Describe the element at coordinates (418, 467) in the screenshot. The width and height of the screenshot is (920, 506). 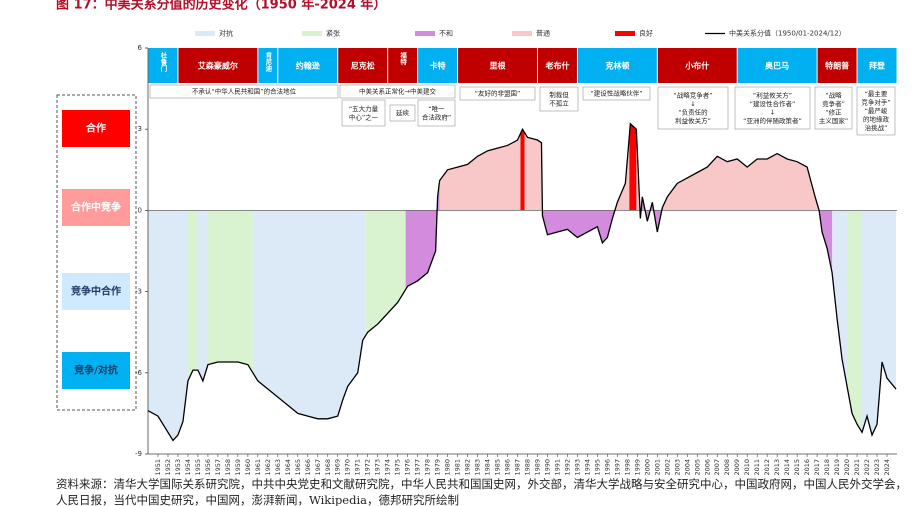
I see `x-tick-label: 1977` at that location.